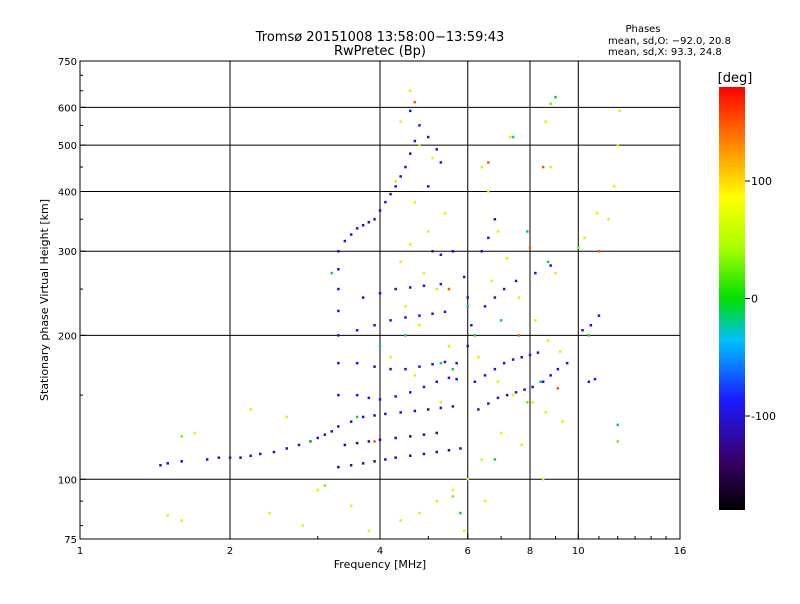 This screenshot has height=604, width=800. Describe the element at coordinates (735, 78) in the screenshot. I see `colorbar-label: [deg]` at that location.